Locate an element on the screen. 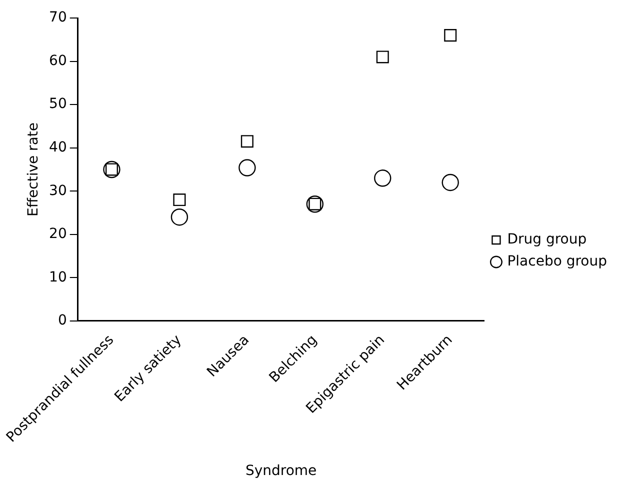 The height and width of the screenshot is (494, 627). y-tick-label: 20 is located at coordinates (58, 234).